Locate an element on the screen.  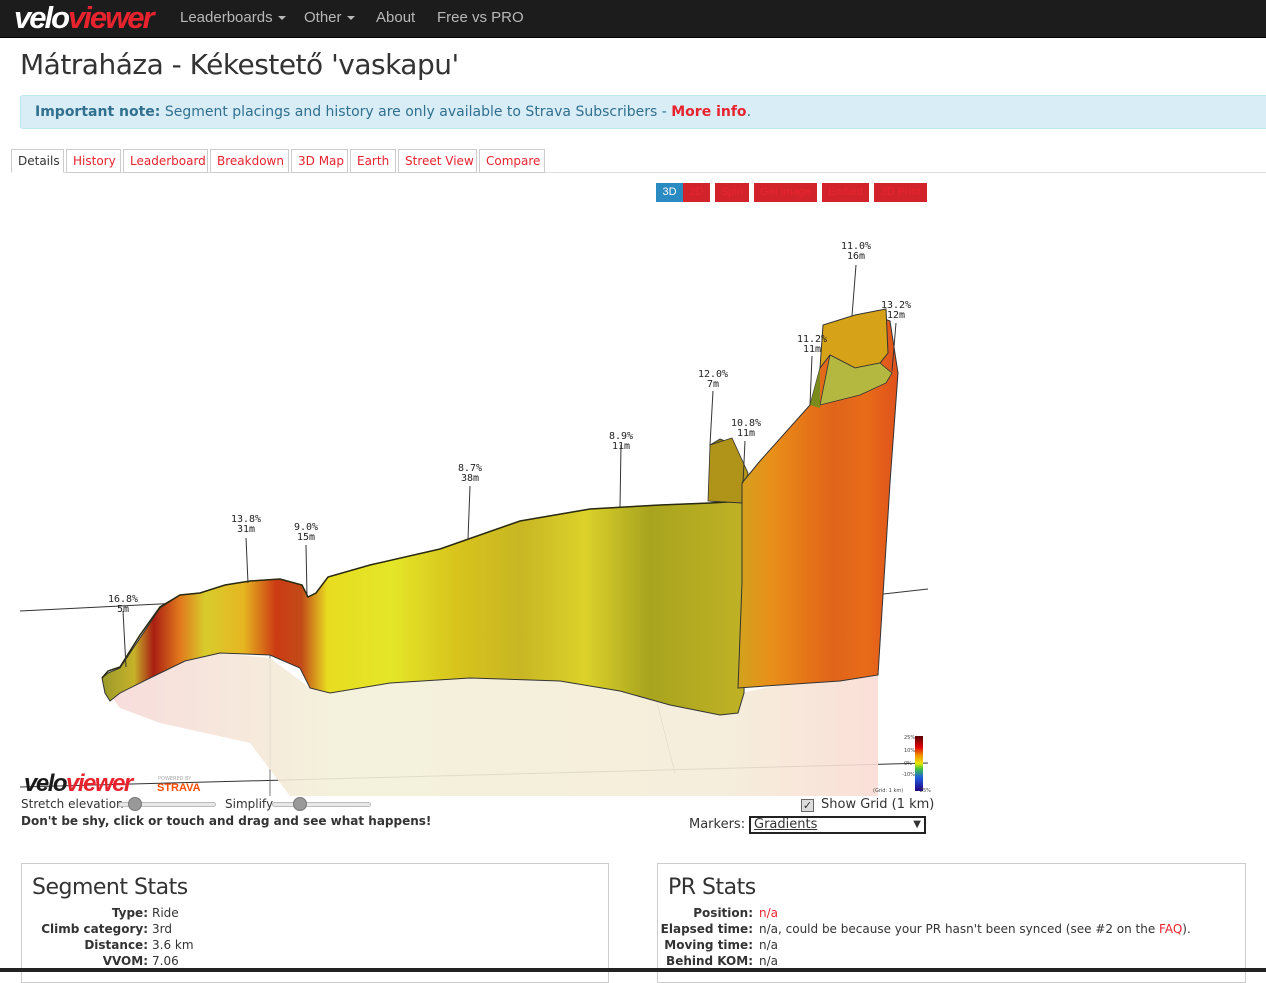
spin-button: Spin is located at coordinates (732, 192).